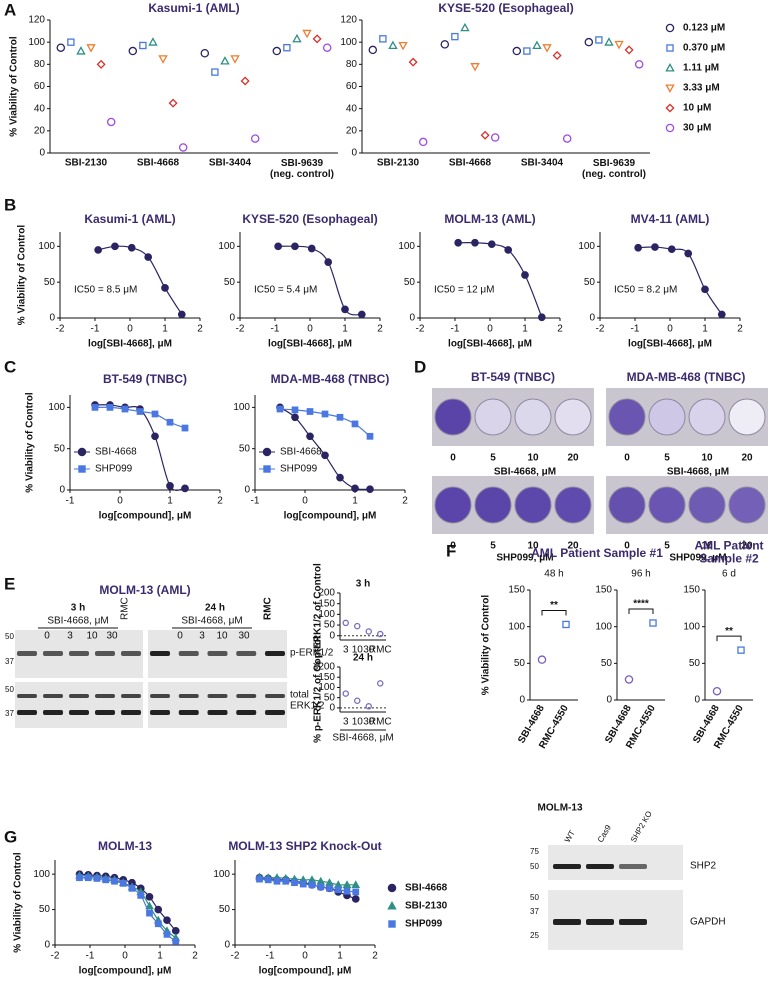 This screenshot has width=774, height=998. What do you see at coordinates (554, 605) in the screenshot?
I see `significance: **` at bounding box center [554, 605].